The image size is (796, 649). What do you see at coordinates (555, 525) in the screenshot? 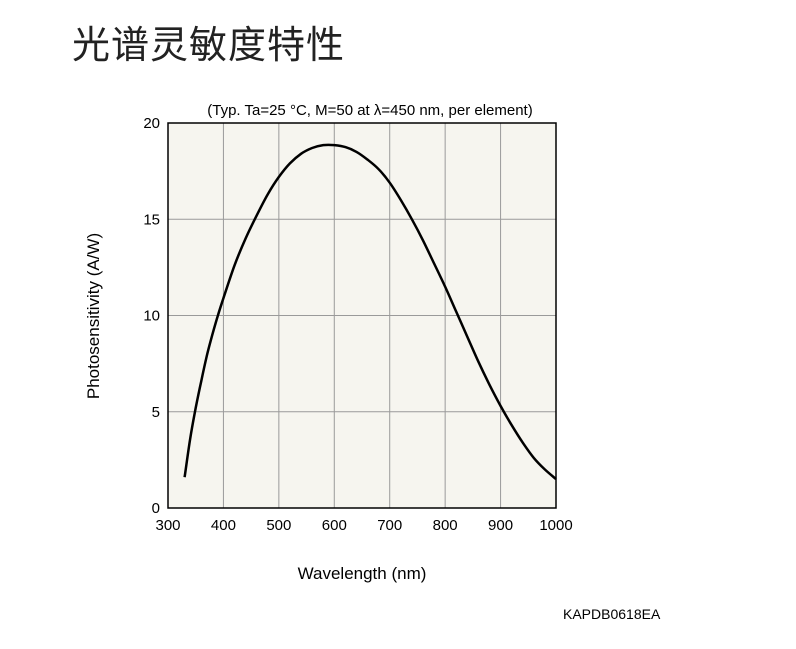
I see `x-tick-label: 1000` at bounding box center [555, 525].